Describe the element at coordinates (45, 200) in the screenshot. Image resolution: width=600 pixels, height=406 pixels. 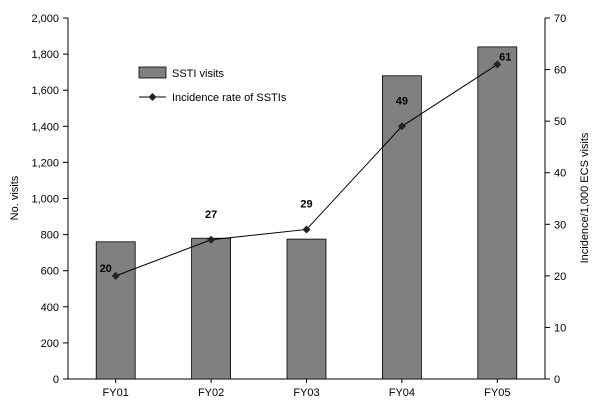
I see `left-tick-label: 1,000` at that location.